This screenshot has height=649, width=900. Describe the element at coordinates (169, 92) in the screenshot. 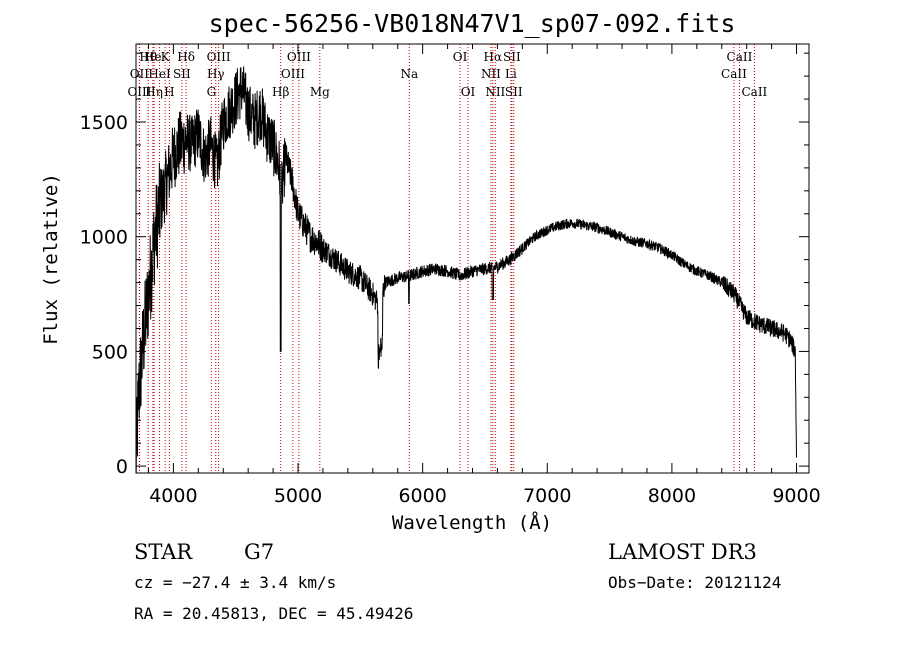

I see `line-label: H` at that location.